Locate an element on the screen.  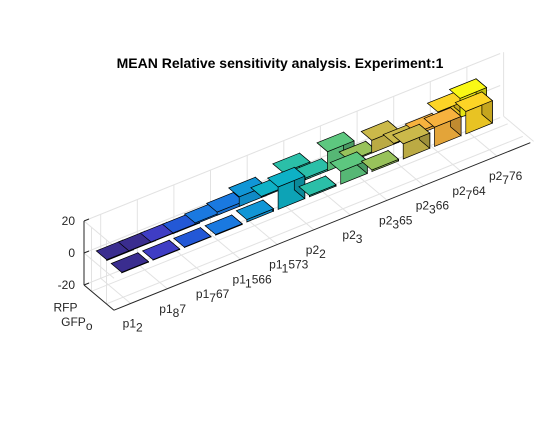
column-tick-label: p22 is located at coordinates (316, 252).